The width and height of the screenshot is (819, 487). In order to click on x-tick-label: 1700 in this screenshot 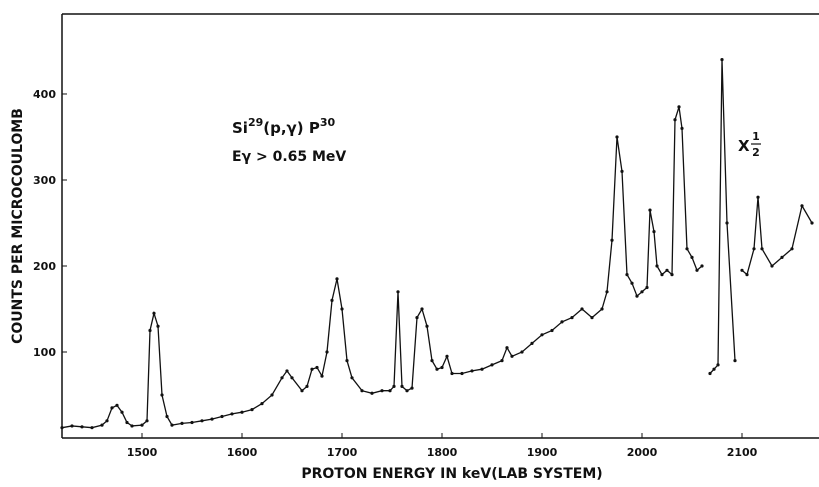, I will do `click(342, 452)`.